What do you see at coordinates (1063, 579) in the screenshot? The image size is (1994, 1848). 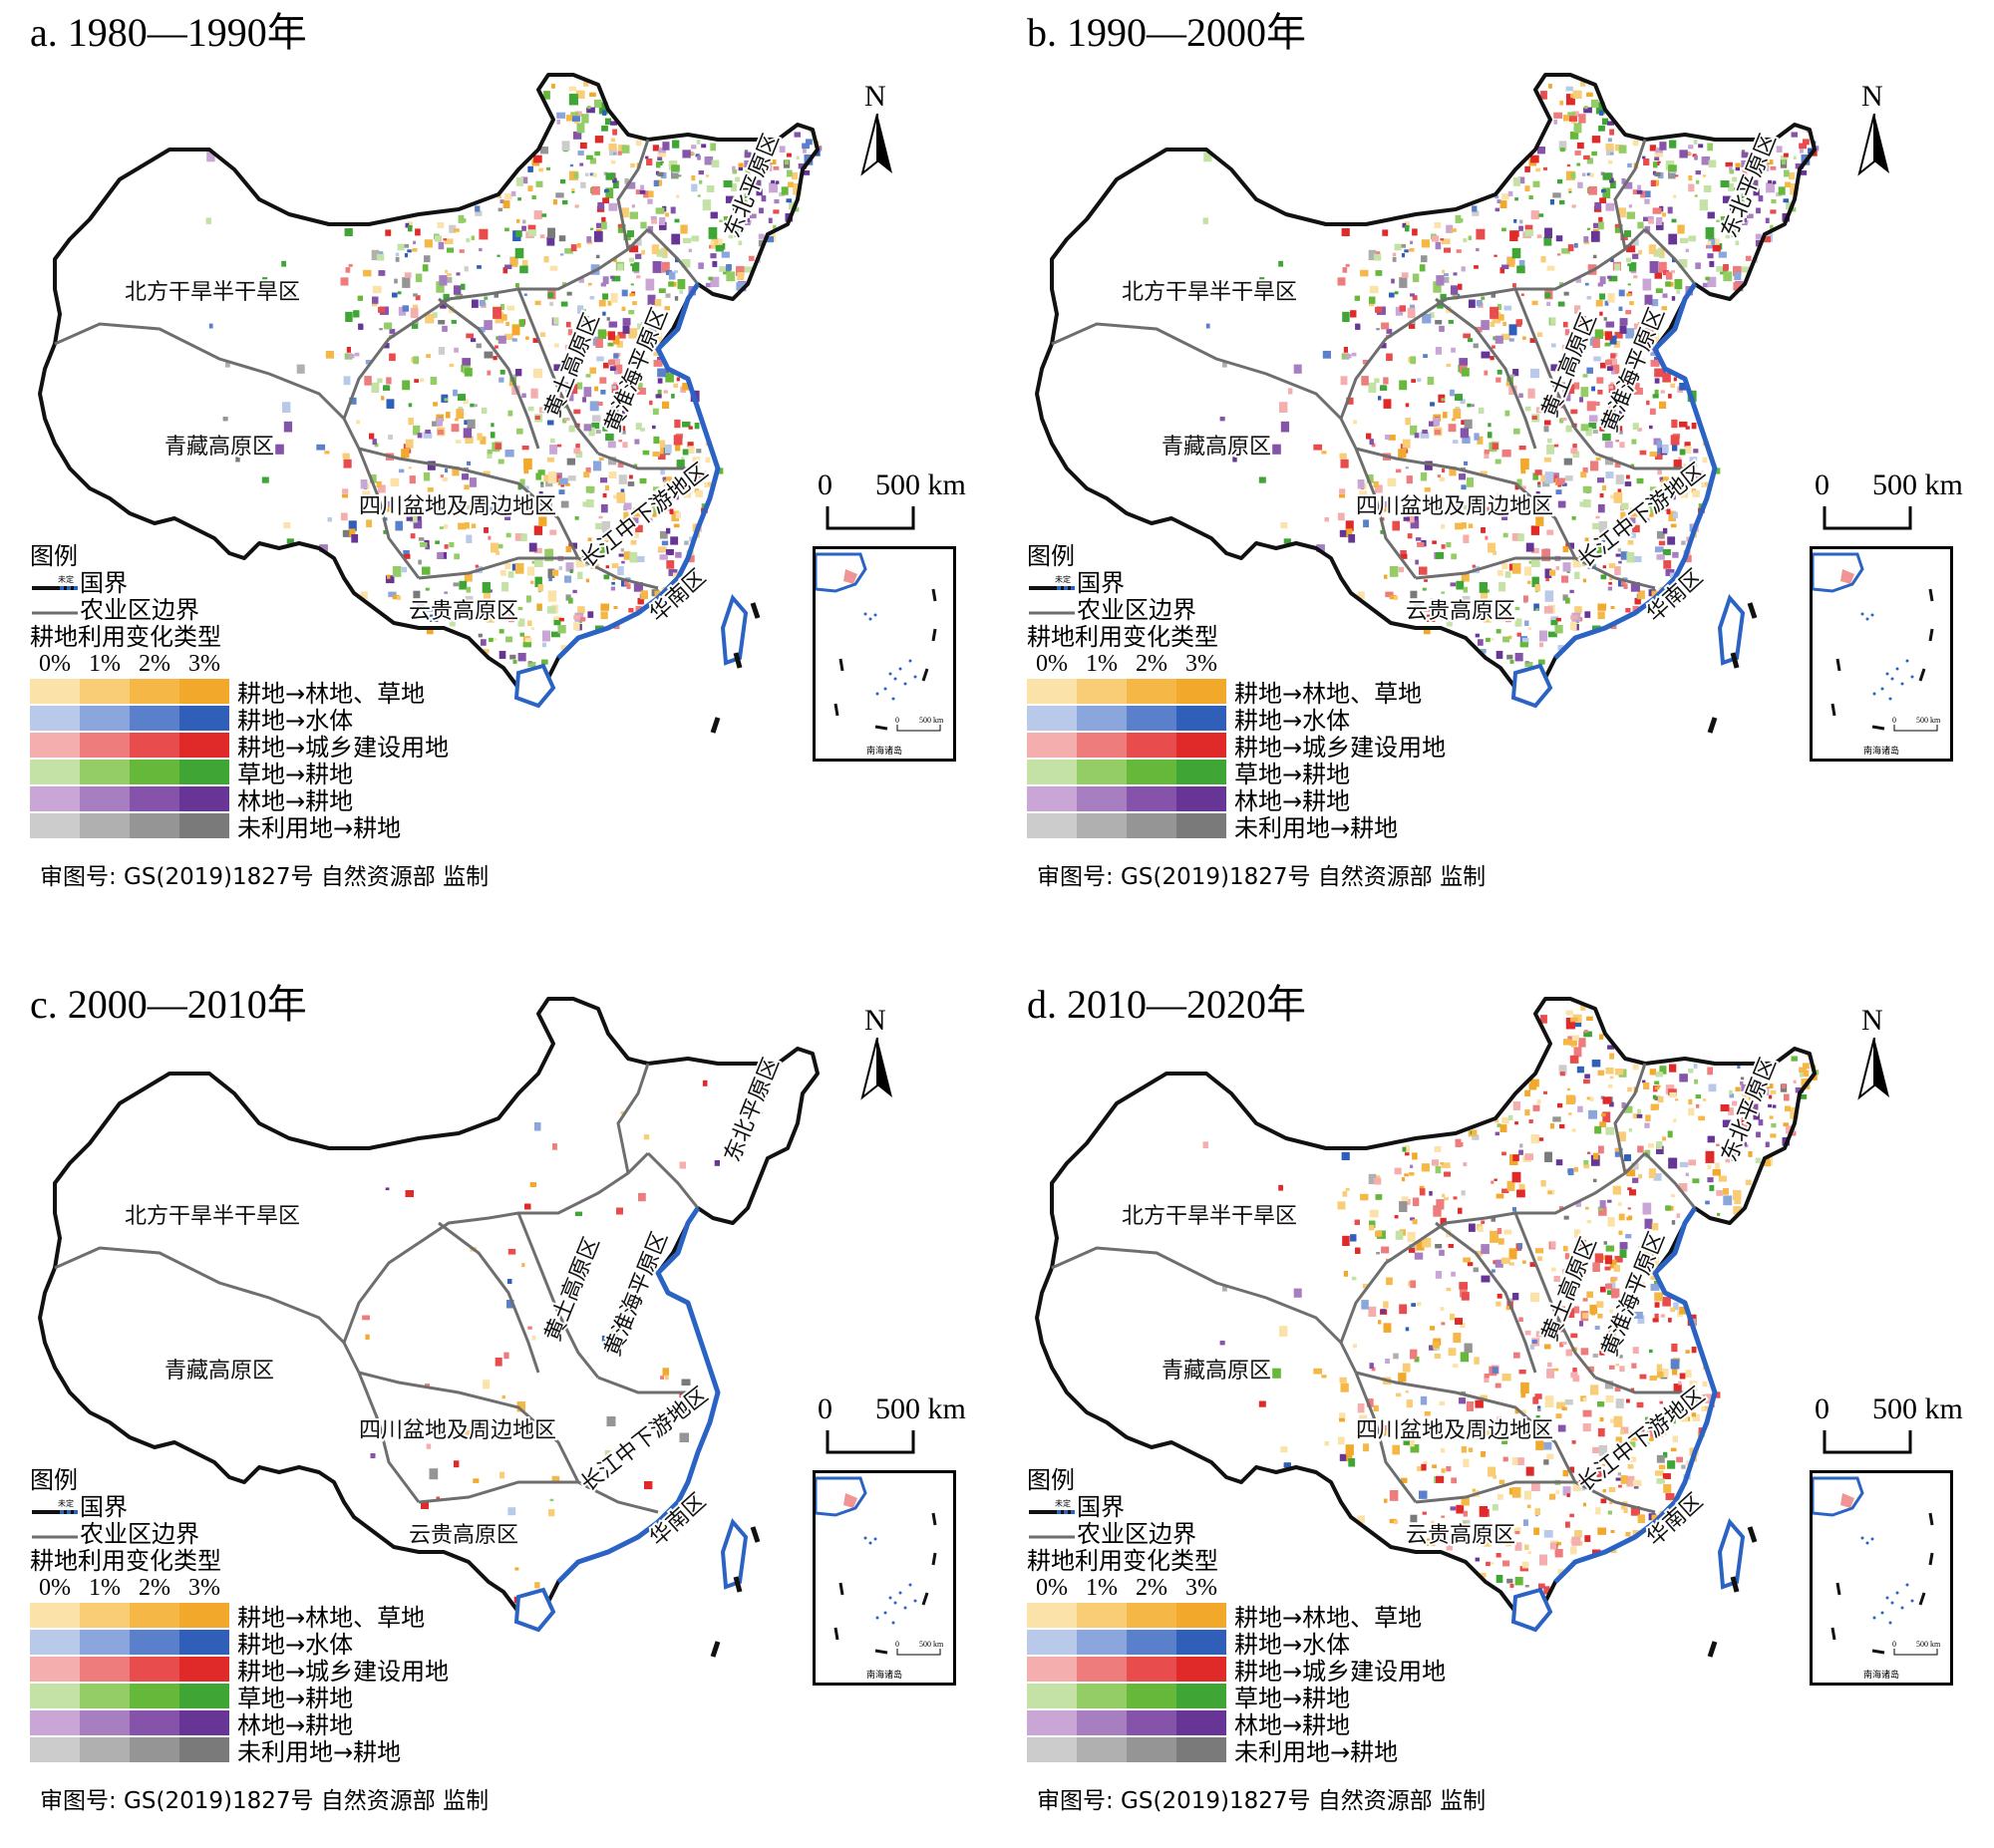 I see `undetermined-border-label: 未定` at bounding box center [1063, 579].